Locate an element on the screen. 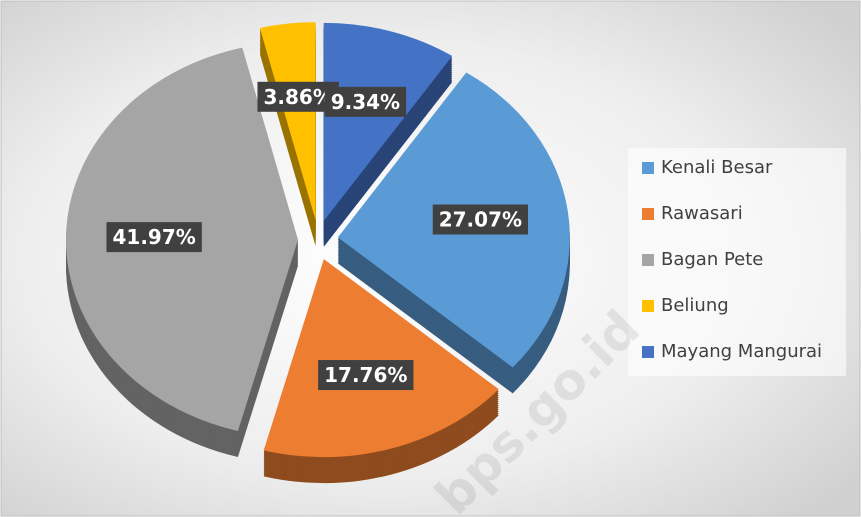 The image size is (861, 517). data-label: 3.86% is located at coordinates (297, 97).